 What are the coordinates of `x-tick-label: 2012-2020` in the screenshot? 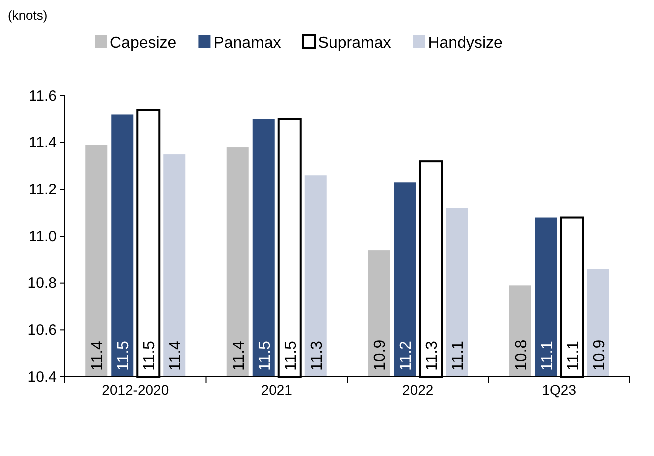 It's located at (136, 390).